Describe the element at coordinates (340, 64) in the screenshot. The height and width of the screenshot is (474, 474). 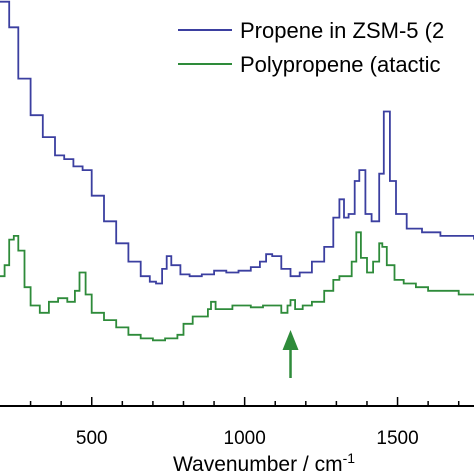
I see `legend-label-2: Polypropene (atactic` at that location.